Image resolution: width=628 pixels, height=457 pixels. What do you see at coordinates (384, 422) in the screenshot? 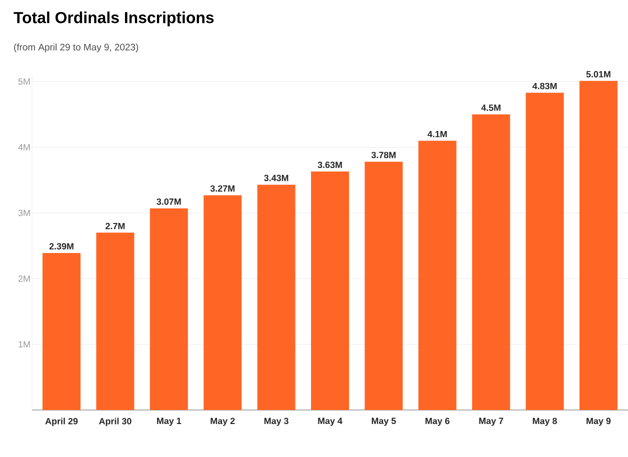
I see `x-tick-label: May 5` at bounding box center [384, 422].